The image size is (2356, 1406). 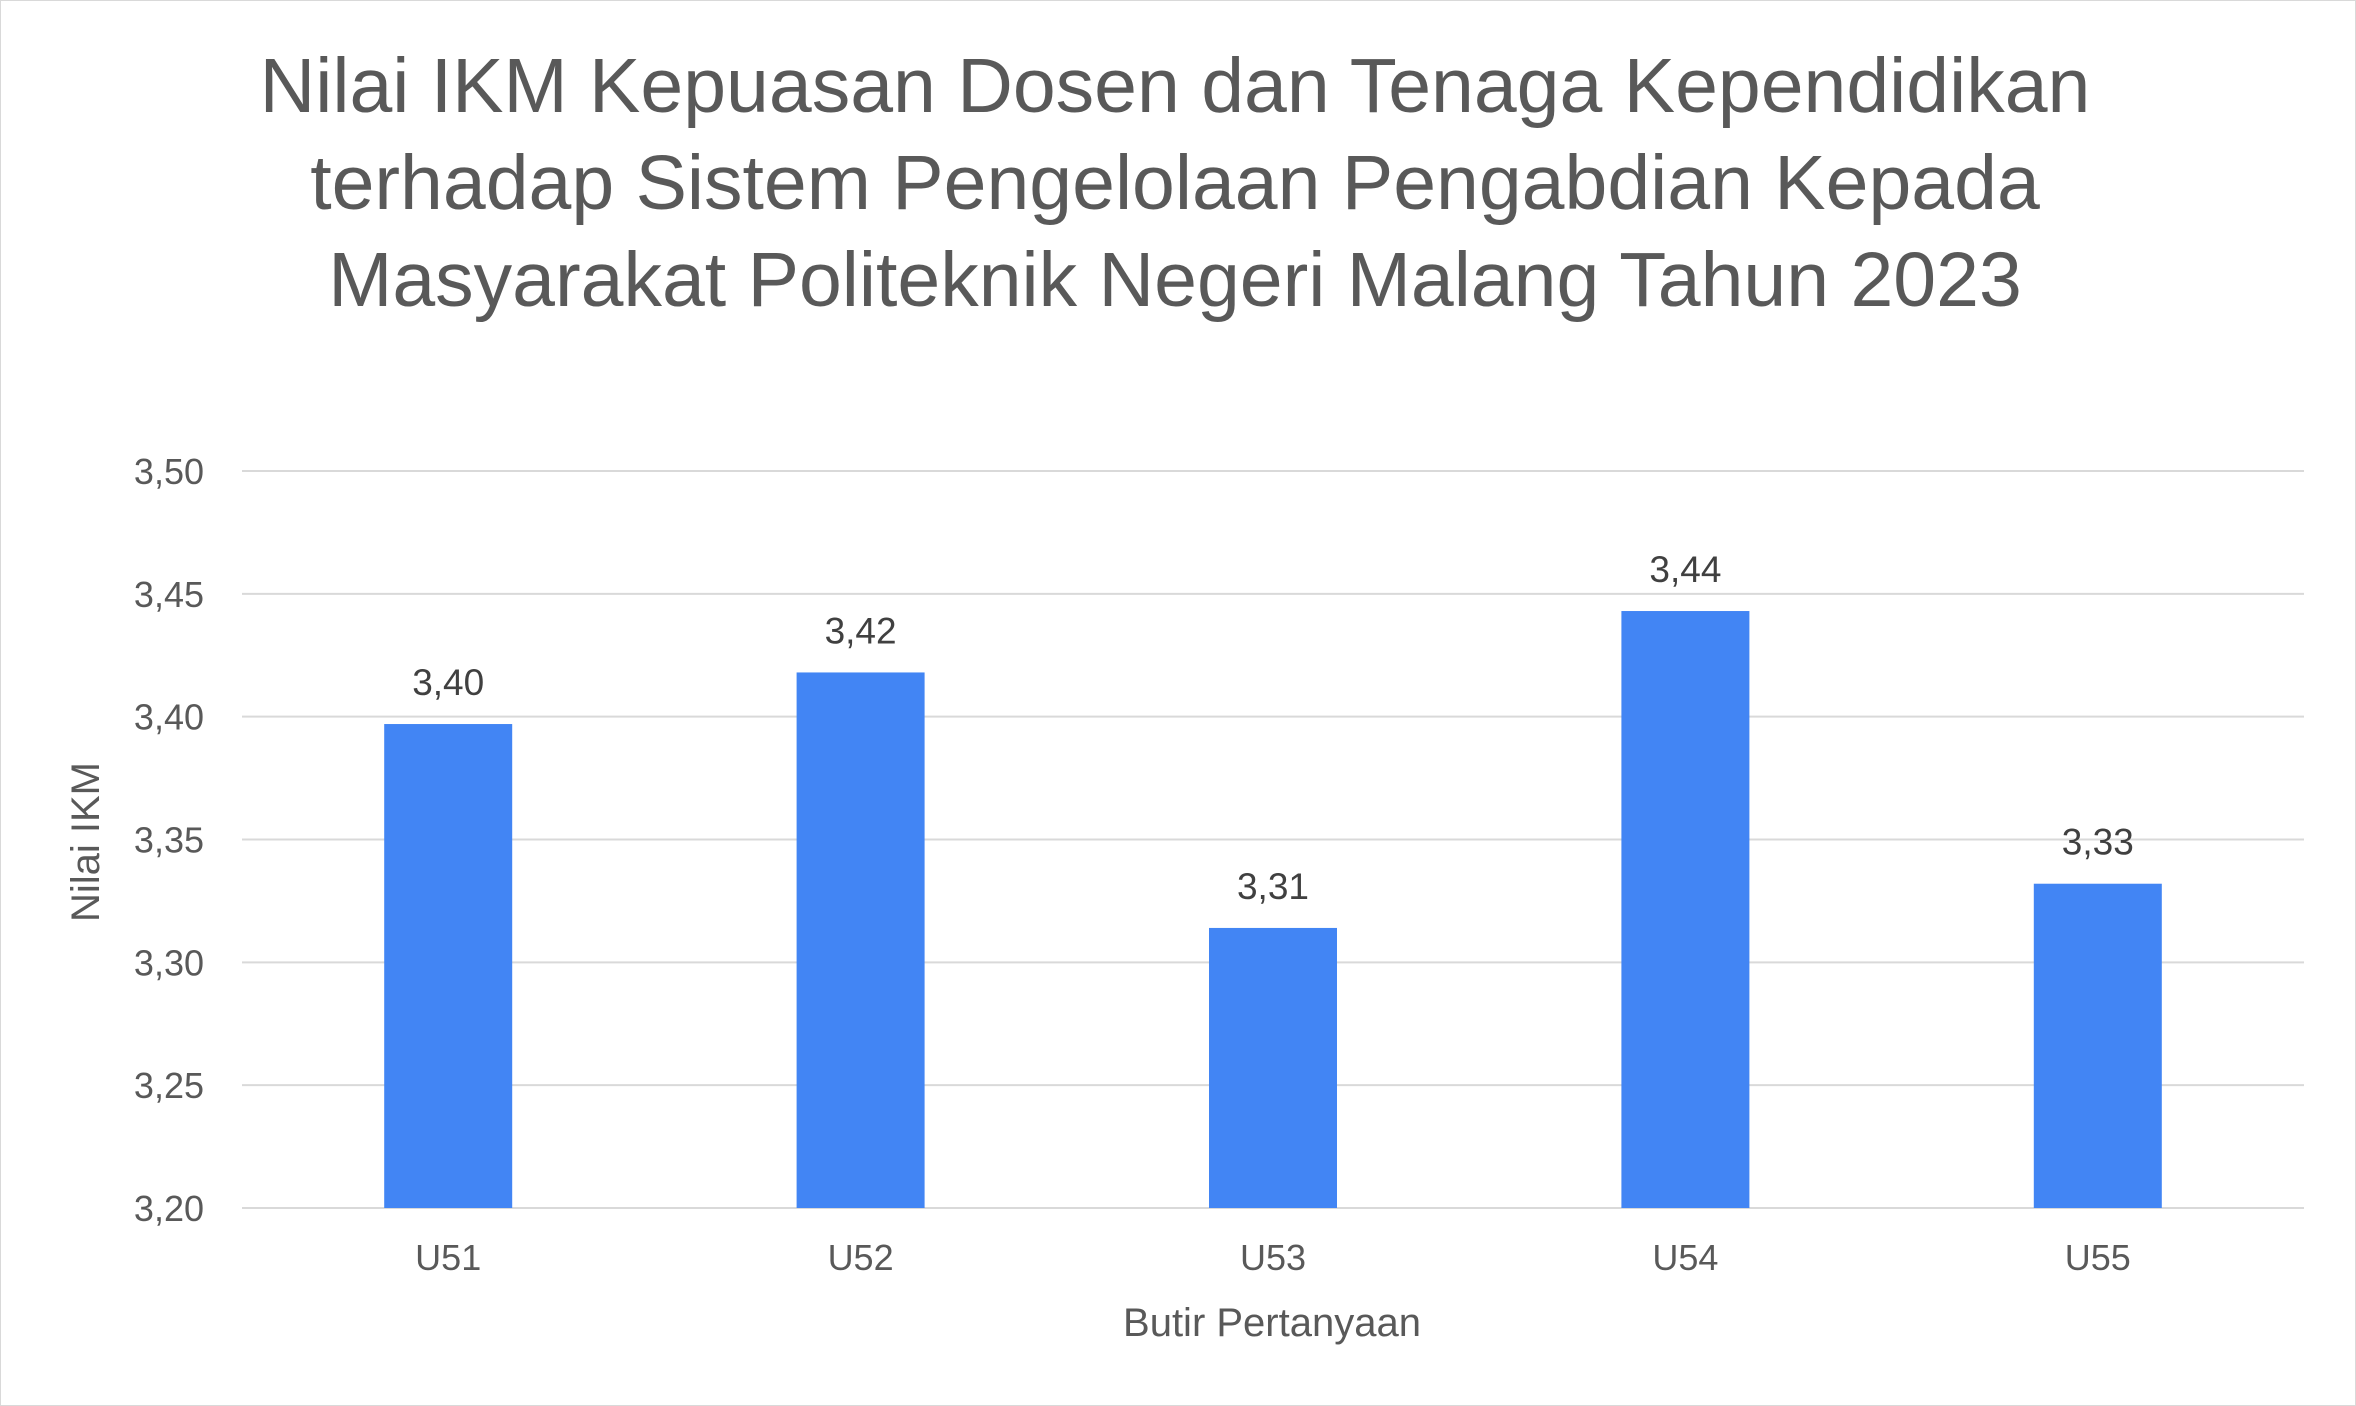 I want to click on y-tick-label: 3,45, so click(x=169, y=594).